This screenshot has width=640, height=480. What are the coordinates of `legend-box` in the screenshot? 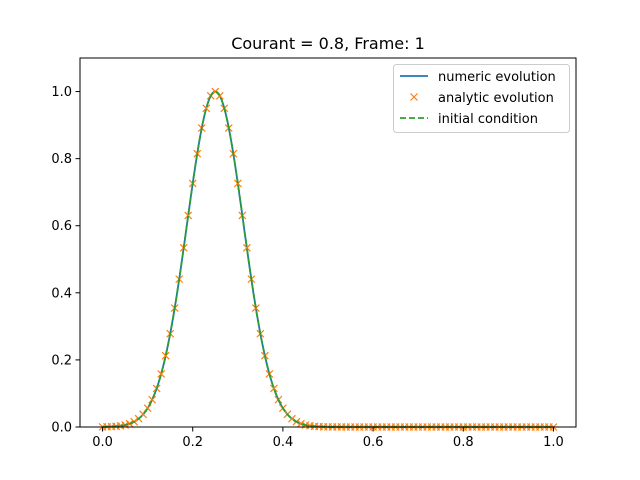 It's located at (481, 98).